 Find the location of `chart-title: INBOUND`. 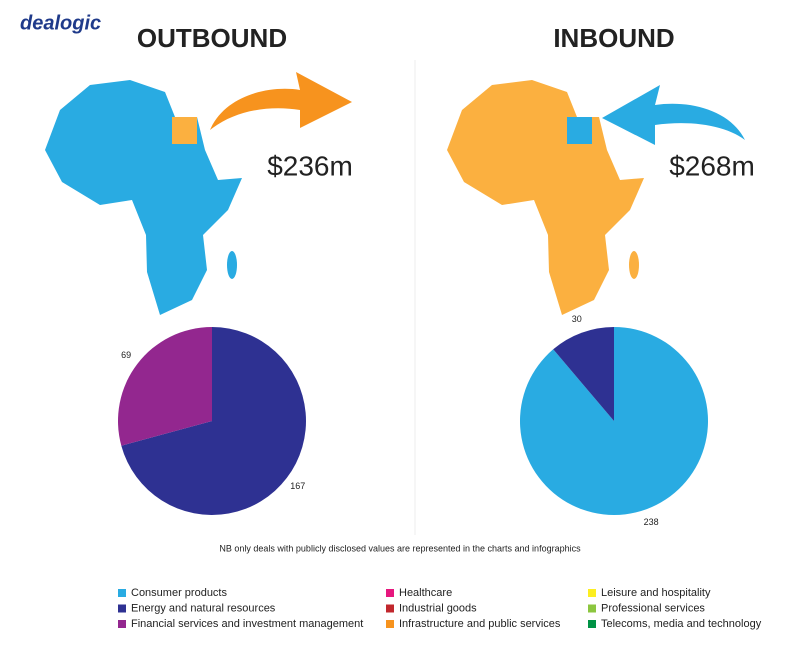

chart-title: INBOUND is located at coordinates (613, 38).